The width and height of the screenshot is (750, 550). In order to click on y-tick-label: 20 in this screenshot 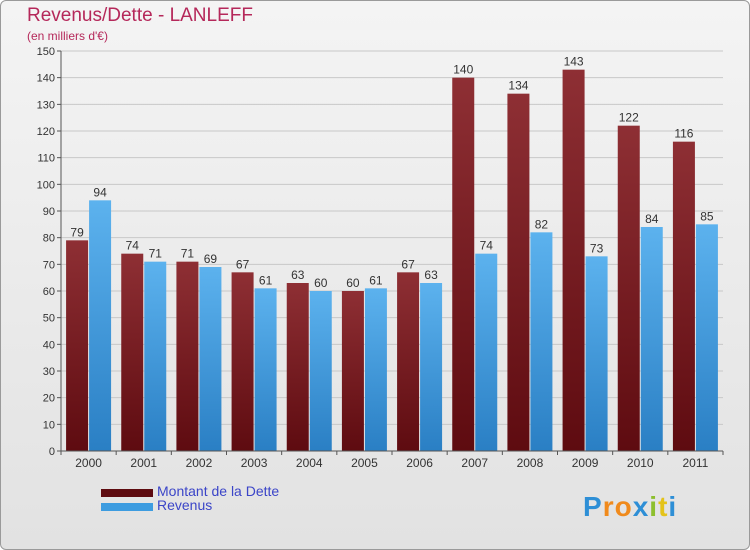, I will do `click(49, 399)`.